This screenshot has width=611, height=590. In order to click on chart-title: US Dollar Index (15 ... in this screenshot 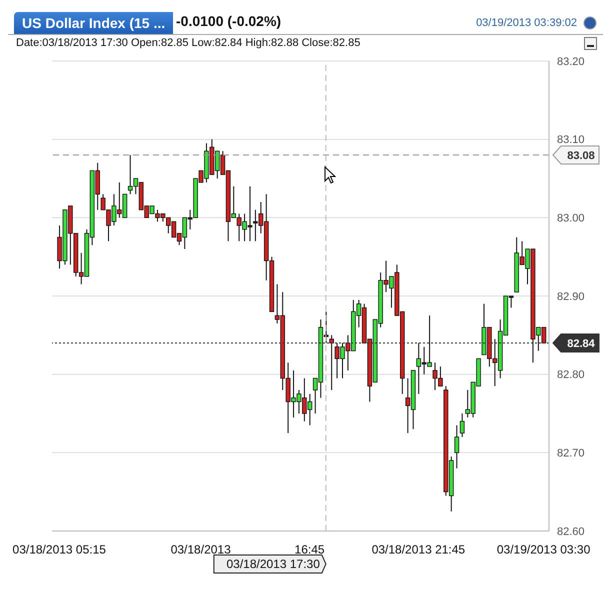, I will do `click(94, 23)`.